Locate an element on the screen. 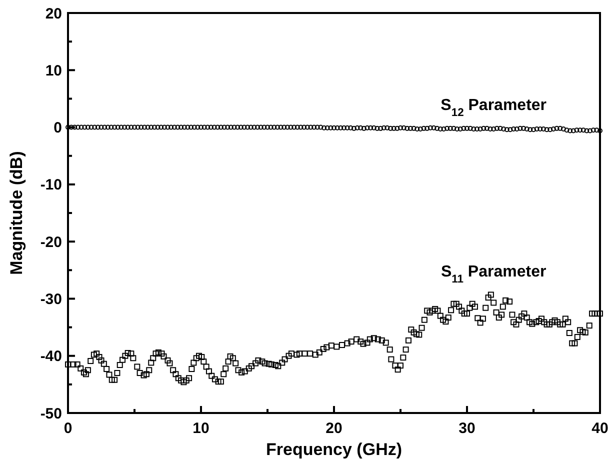 The width and height of the screenshot is (608, 467). y-tick-label: 20 is located at coordinates (53, 13).